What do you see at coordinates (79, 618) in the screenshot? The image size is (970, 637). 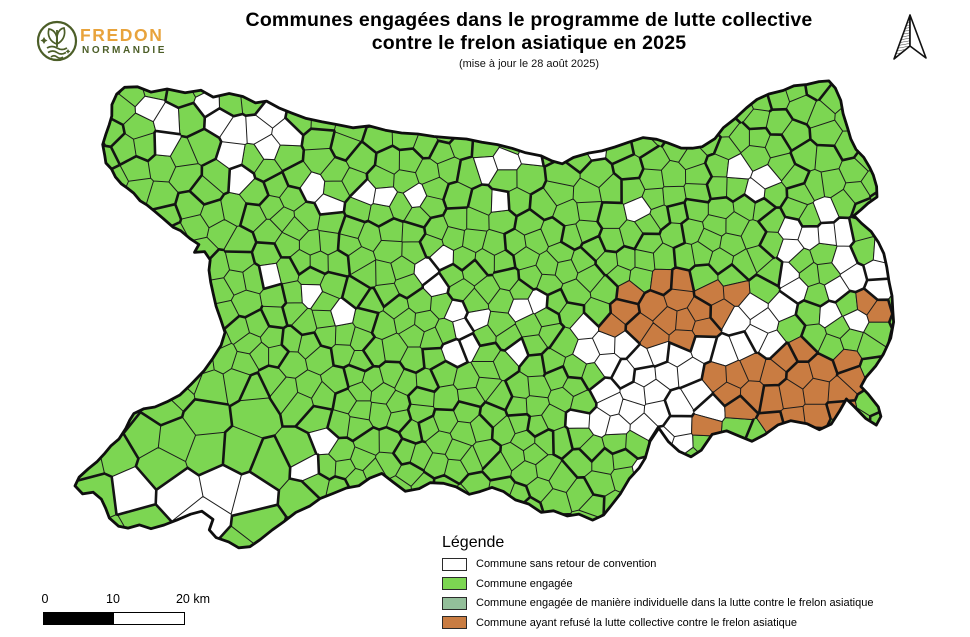 I see `scale-bar-filled-half` at bounding box center [79, 618].